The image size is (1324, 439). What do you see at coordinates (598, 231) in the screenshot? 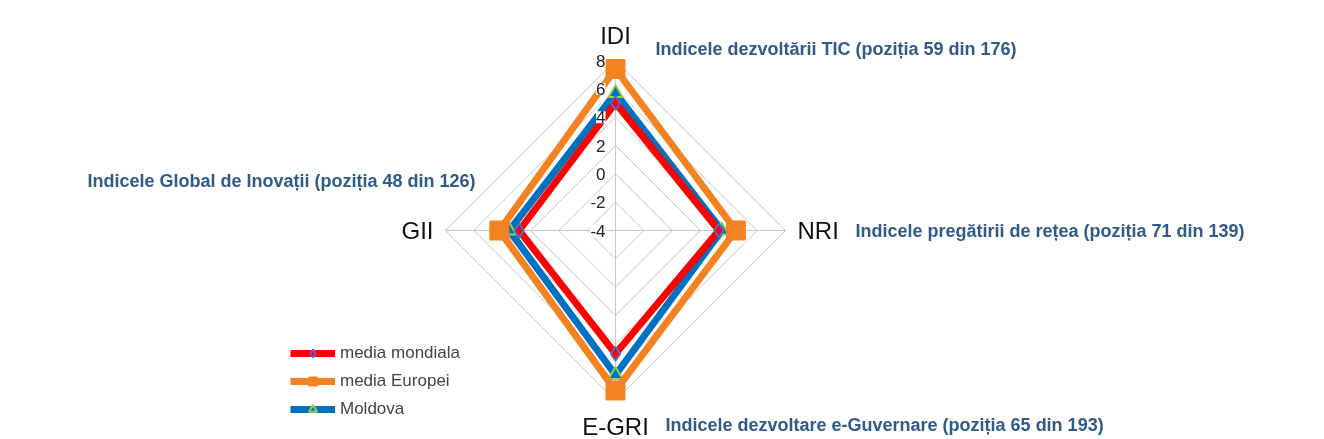
I see `y-tick-label: -4` at bounding box center [598, 231].